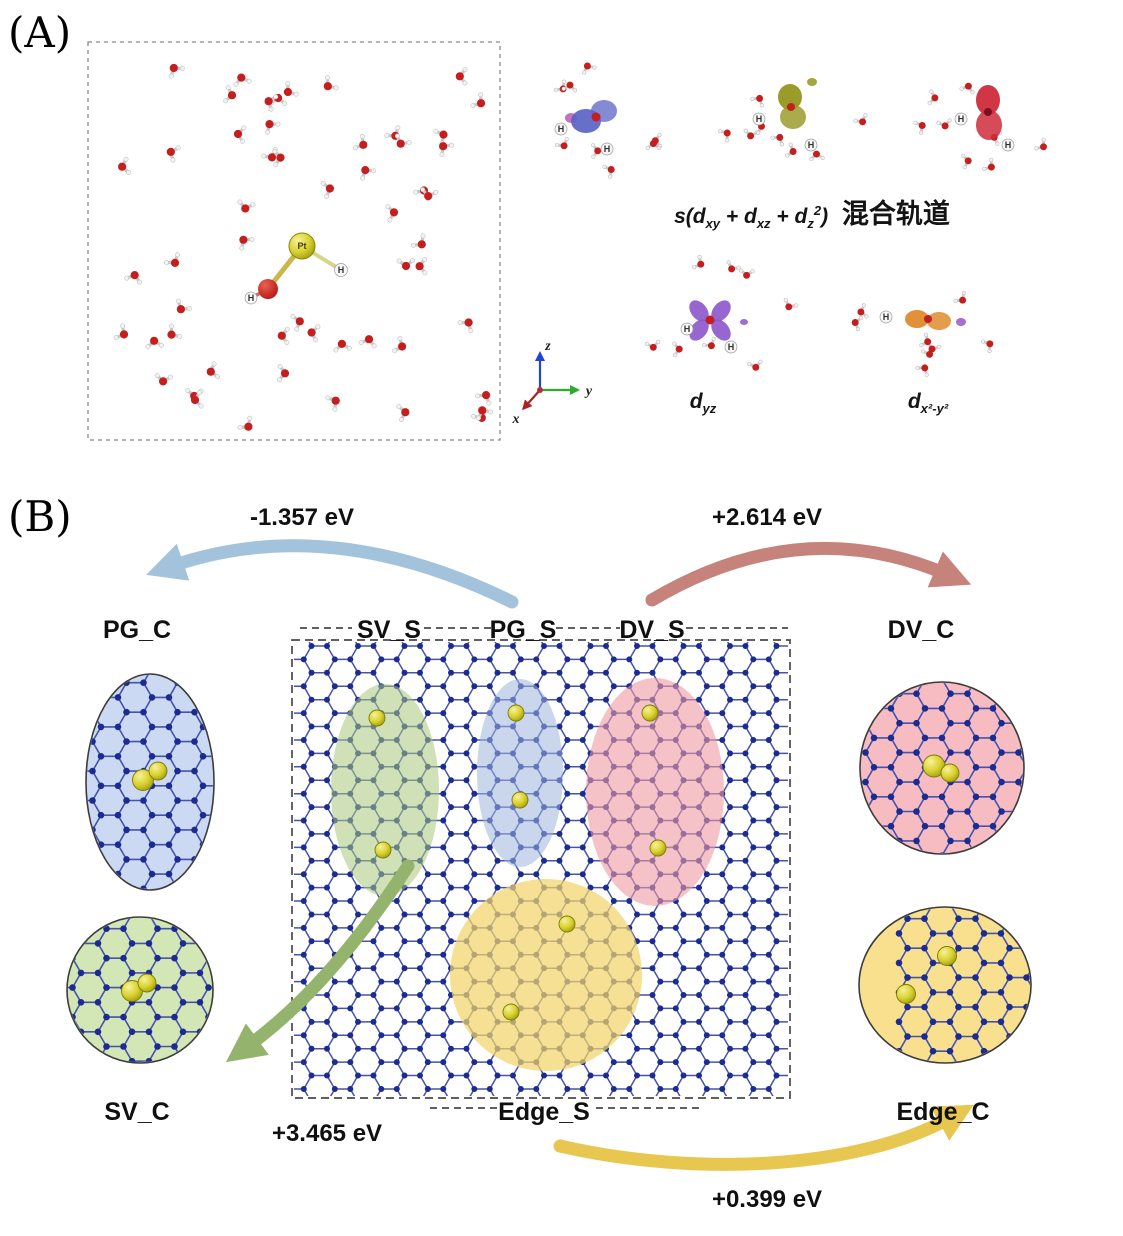 The image size is (1123, 1236). What do you see at coordinates (296, 268) in the screenshot?
I see `pt-water-complex: H Pt H` at bounding box center [296, 268].